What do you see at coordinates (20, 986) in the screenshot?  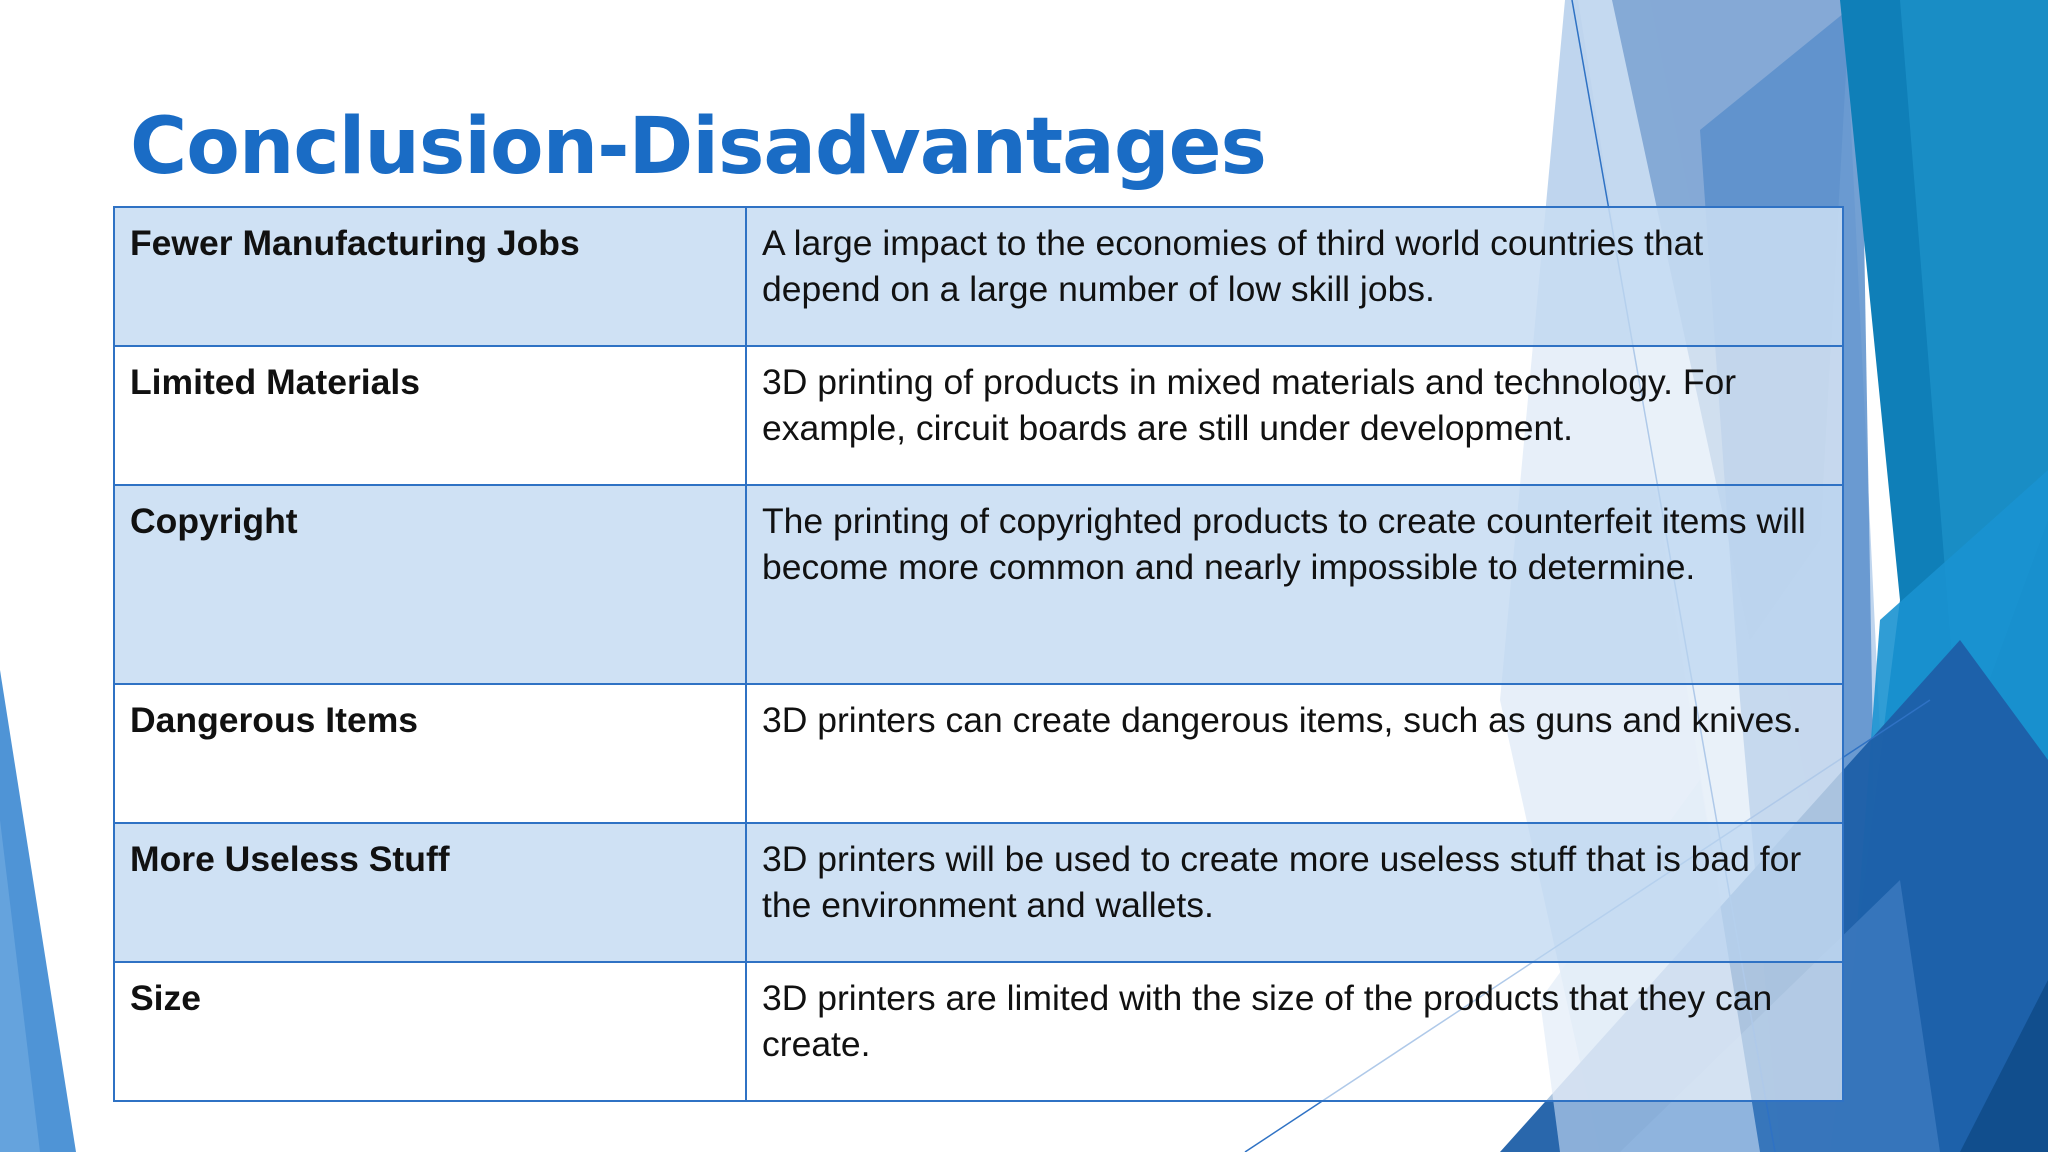 I see `facet-left-edge-light` at bounding box center [20, 986].